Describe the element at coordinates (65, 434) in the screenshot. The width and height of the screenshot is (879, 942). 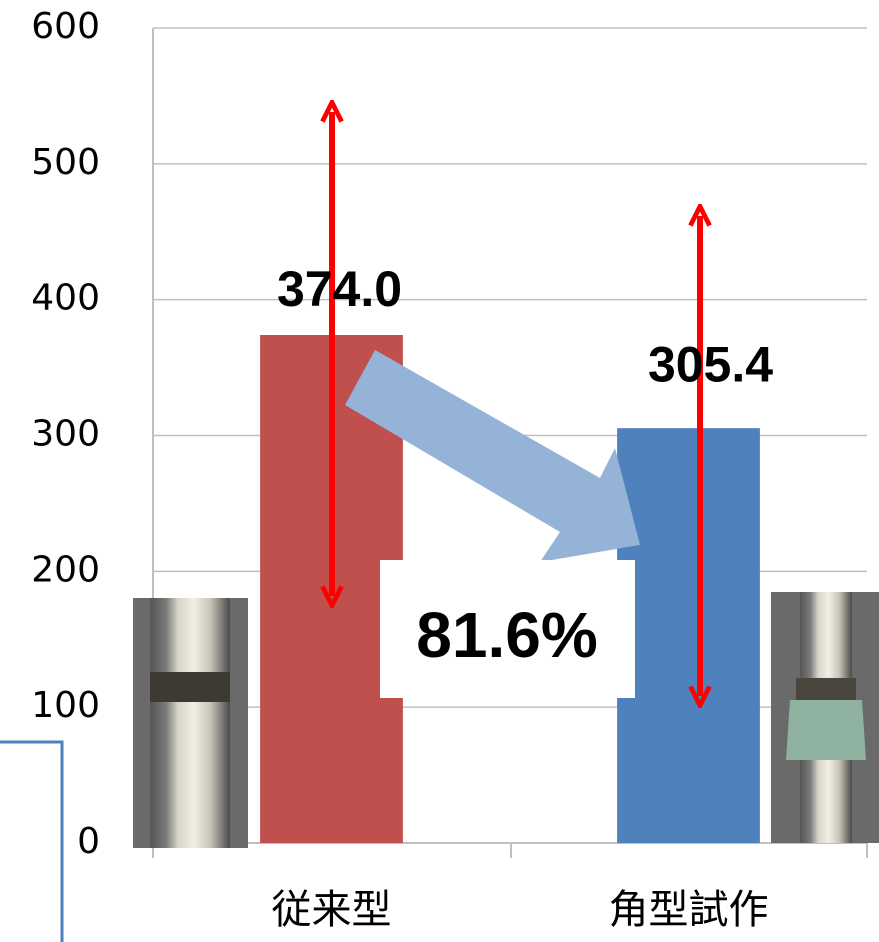
I see `y-tick-label: 300` at that location.